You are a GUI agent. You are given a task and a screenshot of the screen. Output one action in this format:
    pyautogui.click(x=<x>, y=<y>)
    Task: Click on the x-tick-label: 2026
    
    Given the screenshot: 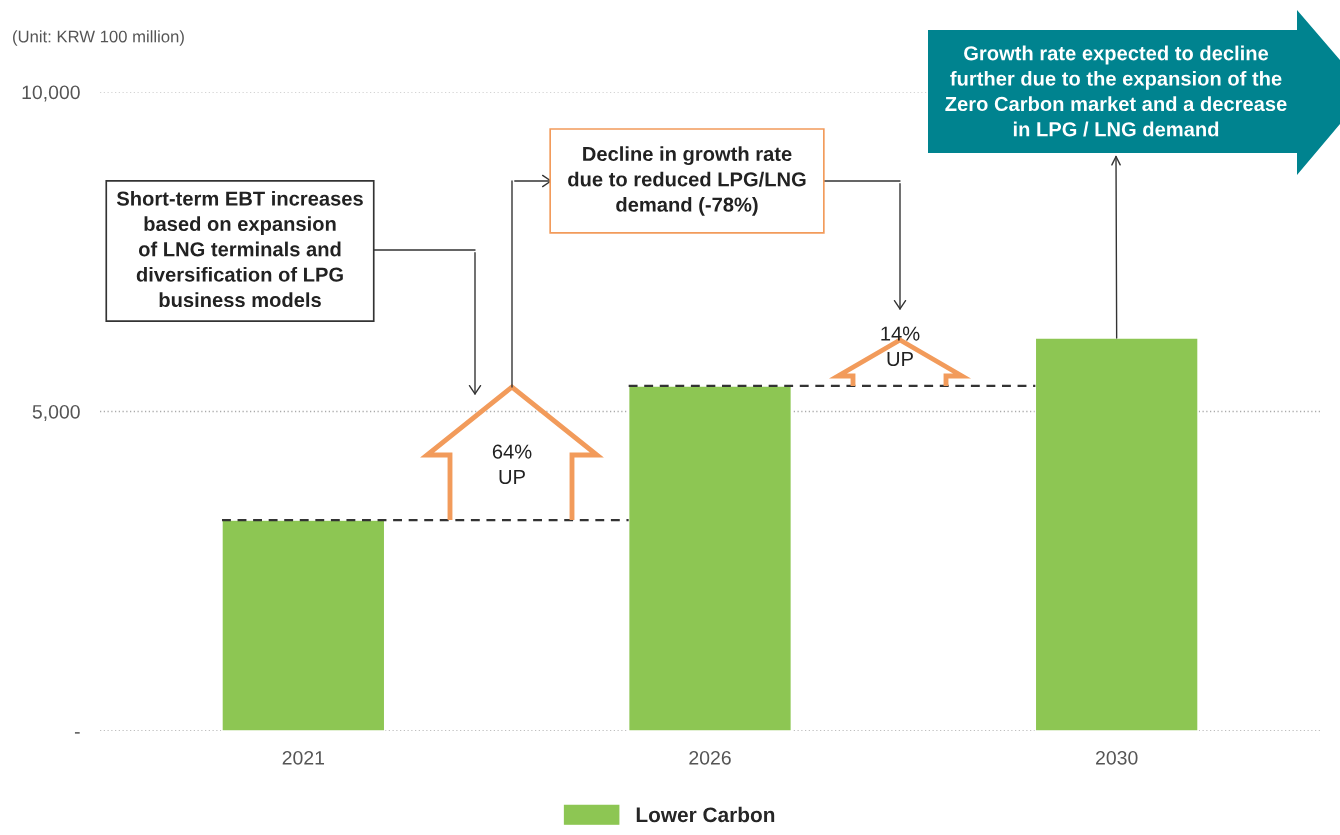 What is the action you would take?
    pyautogui.click(x=710, y=757)
    